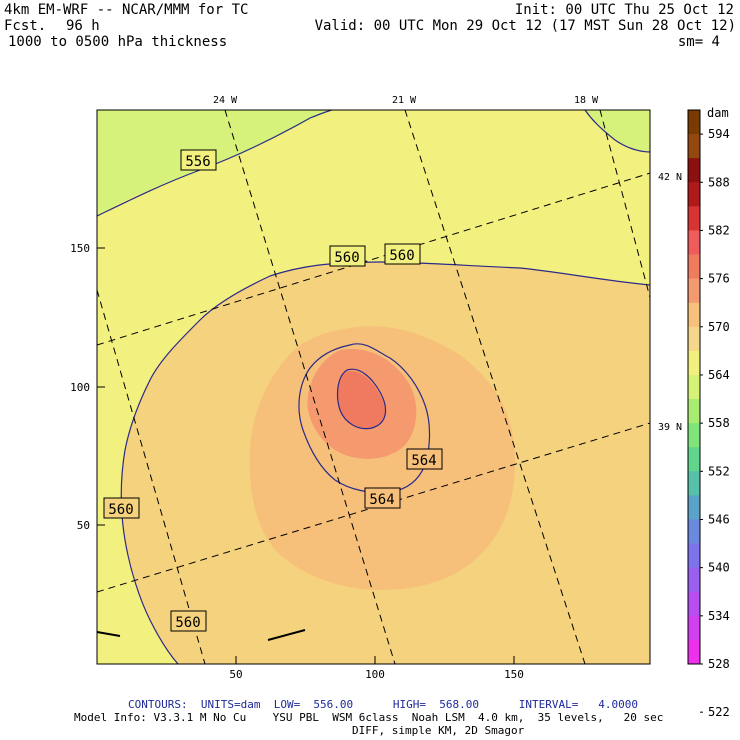 This screenshot has width=740, height=740. I want to click on colorbar-level-label: 552, so click(719, 471).